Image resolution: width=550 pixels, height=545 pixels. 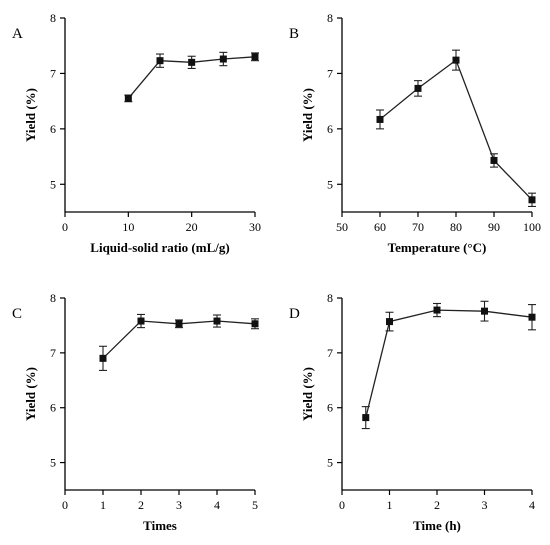 What do you see at coordinates (160, 525) in the screenshot?
I see `panel-c-x-axis-title: Times` at bounding box center [160, 525].